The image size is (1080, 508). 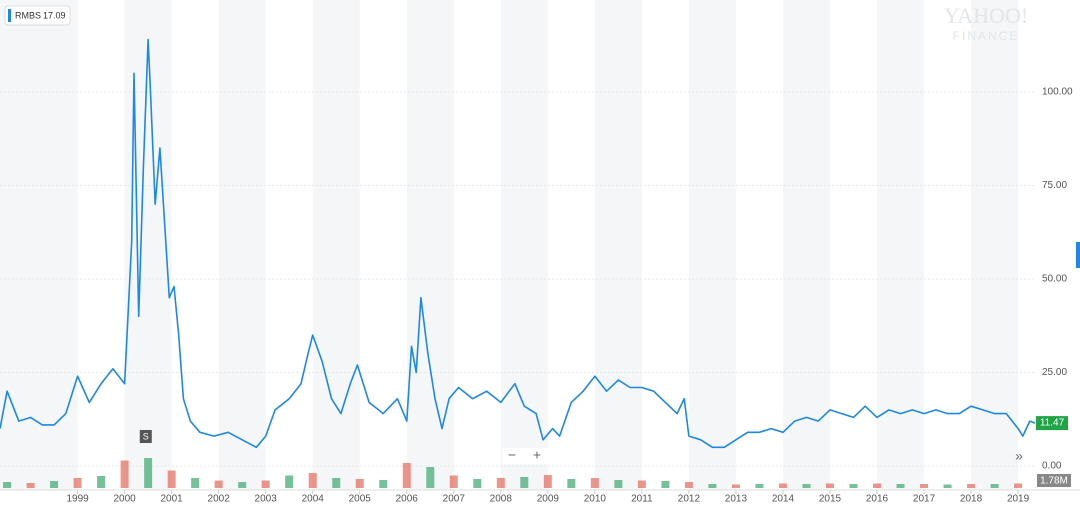 What do you see at coordinates (54, 15) in the screenshot?
I see `legend-value: 17.09` at bounding box center [54, 15].